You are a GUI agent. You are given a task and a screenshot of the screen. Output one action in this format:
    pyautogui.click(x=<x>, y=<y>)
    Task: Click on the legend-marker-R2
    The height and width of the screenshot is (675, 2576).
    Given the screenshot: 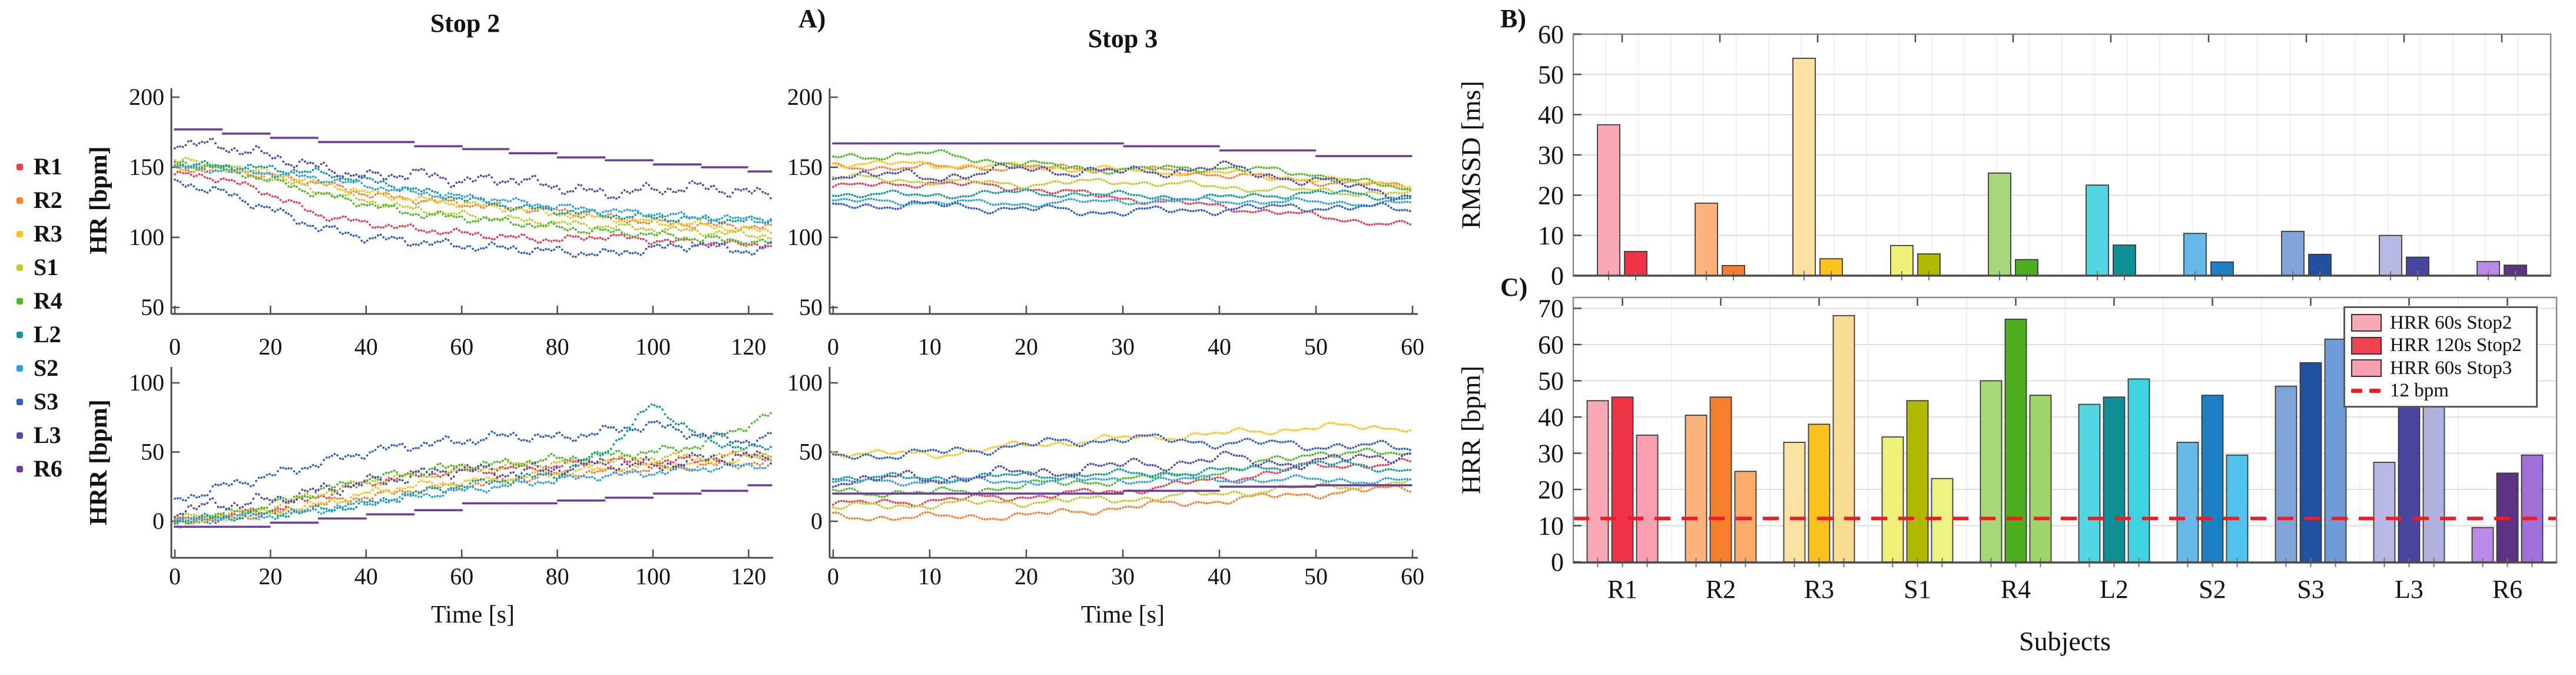 What is the action you would take?
    pyautogui.click(x=19, y=200)
    